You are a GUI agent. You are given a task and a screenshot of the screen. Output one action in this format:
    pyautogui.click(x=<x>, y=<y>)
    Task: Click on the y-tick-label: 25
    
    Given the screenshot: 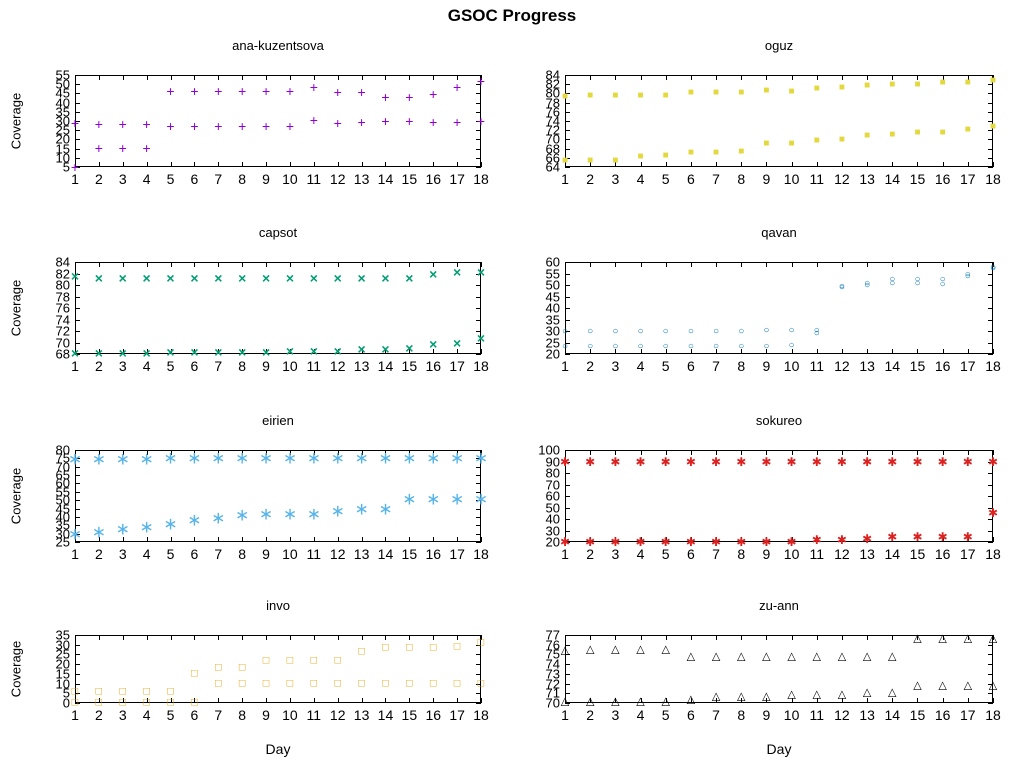 What is the action you would take?
    pyautogui.click(x=62, y=130)
    